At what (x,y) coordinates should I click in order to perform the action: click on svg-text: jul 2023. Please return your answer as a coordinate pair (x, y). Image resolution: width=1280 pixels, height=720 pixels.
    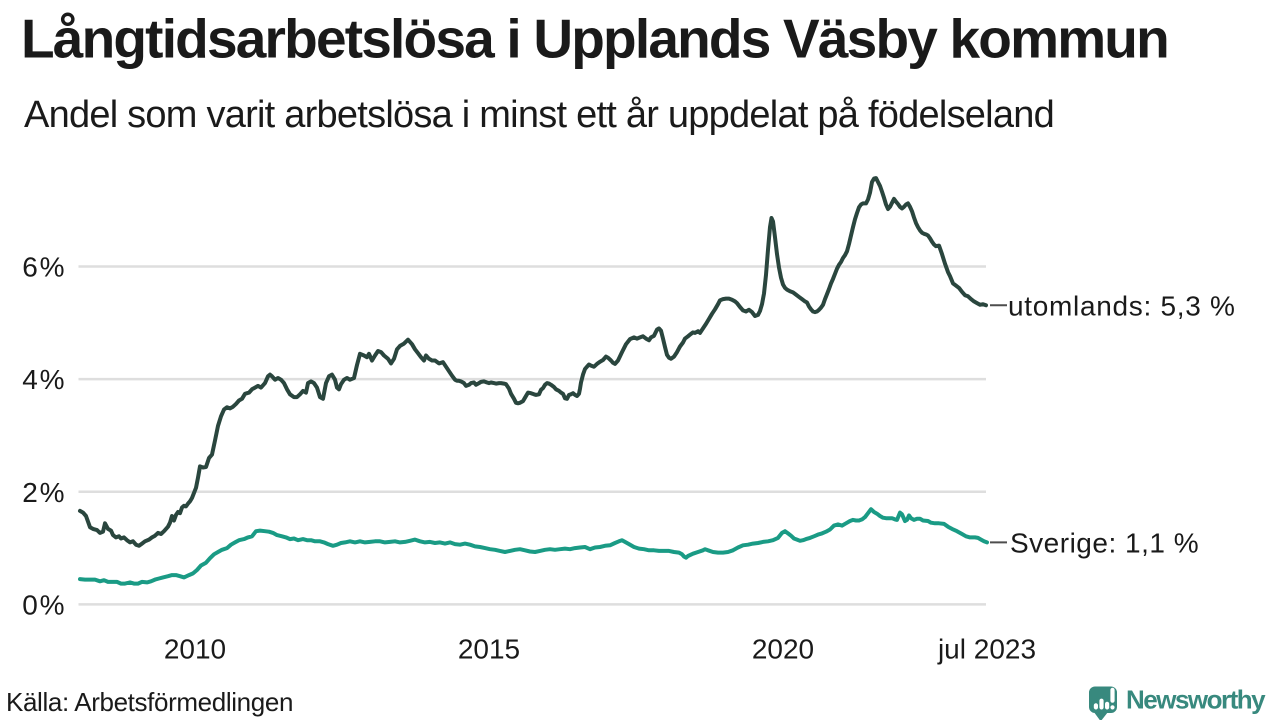
    Looking at the image, I should click on (986, 649).